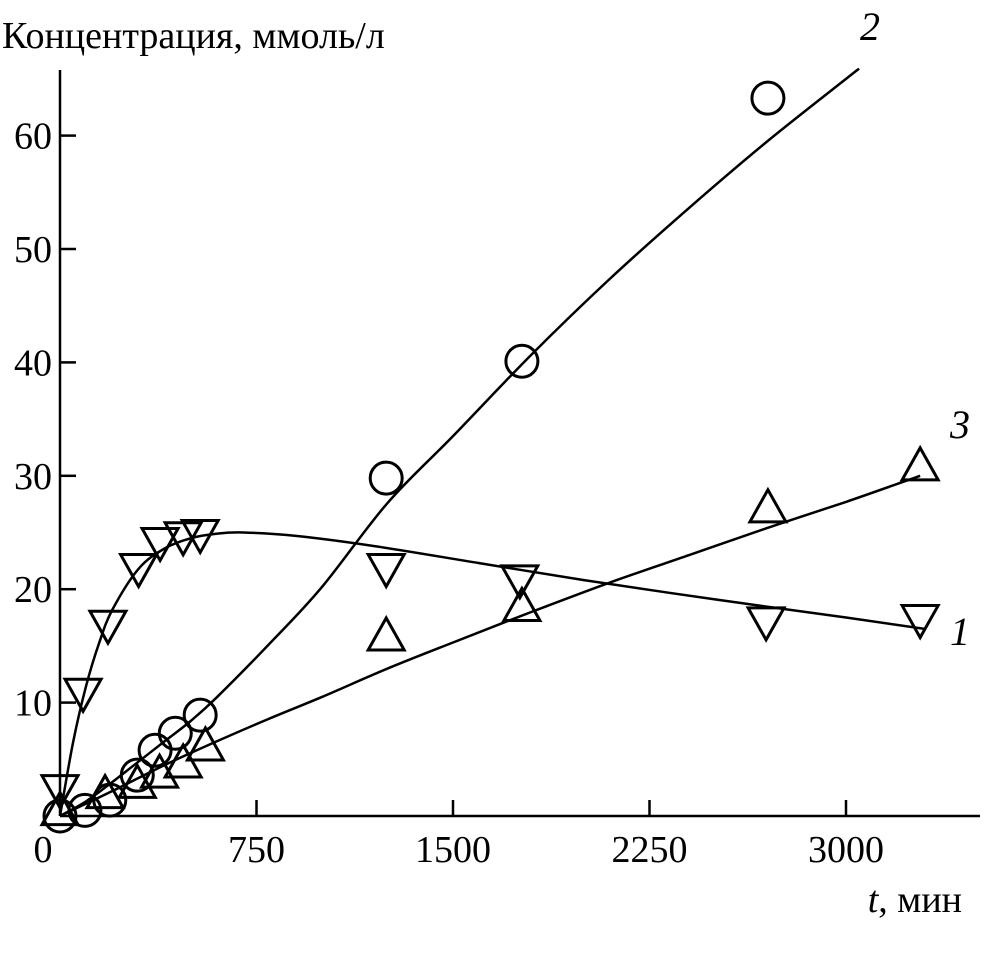 The image size is (998, 957). I want to click on y-tick-label: 30, so click(33, 477).